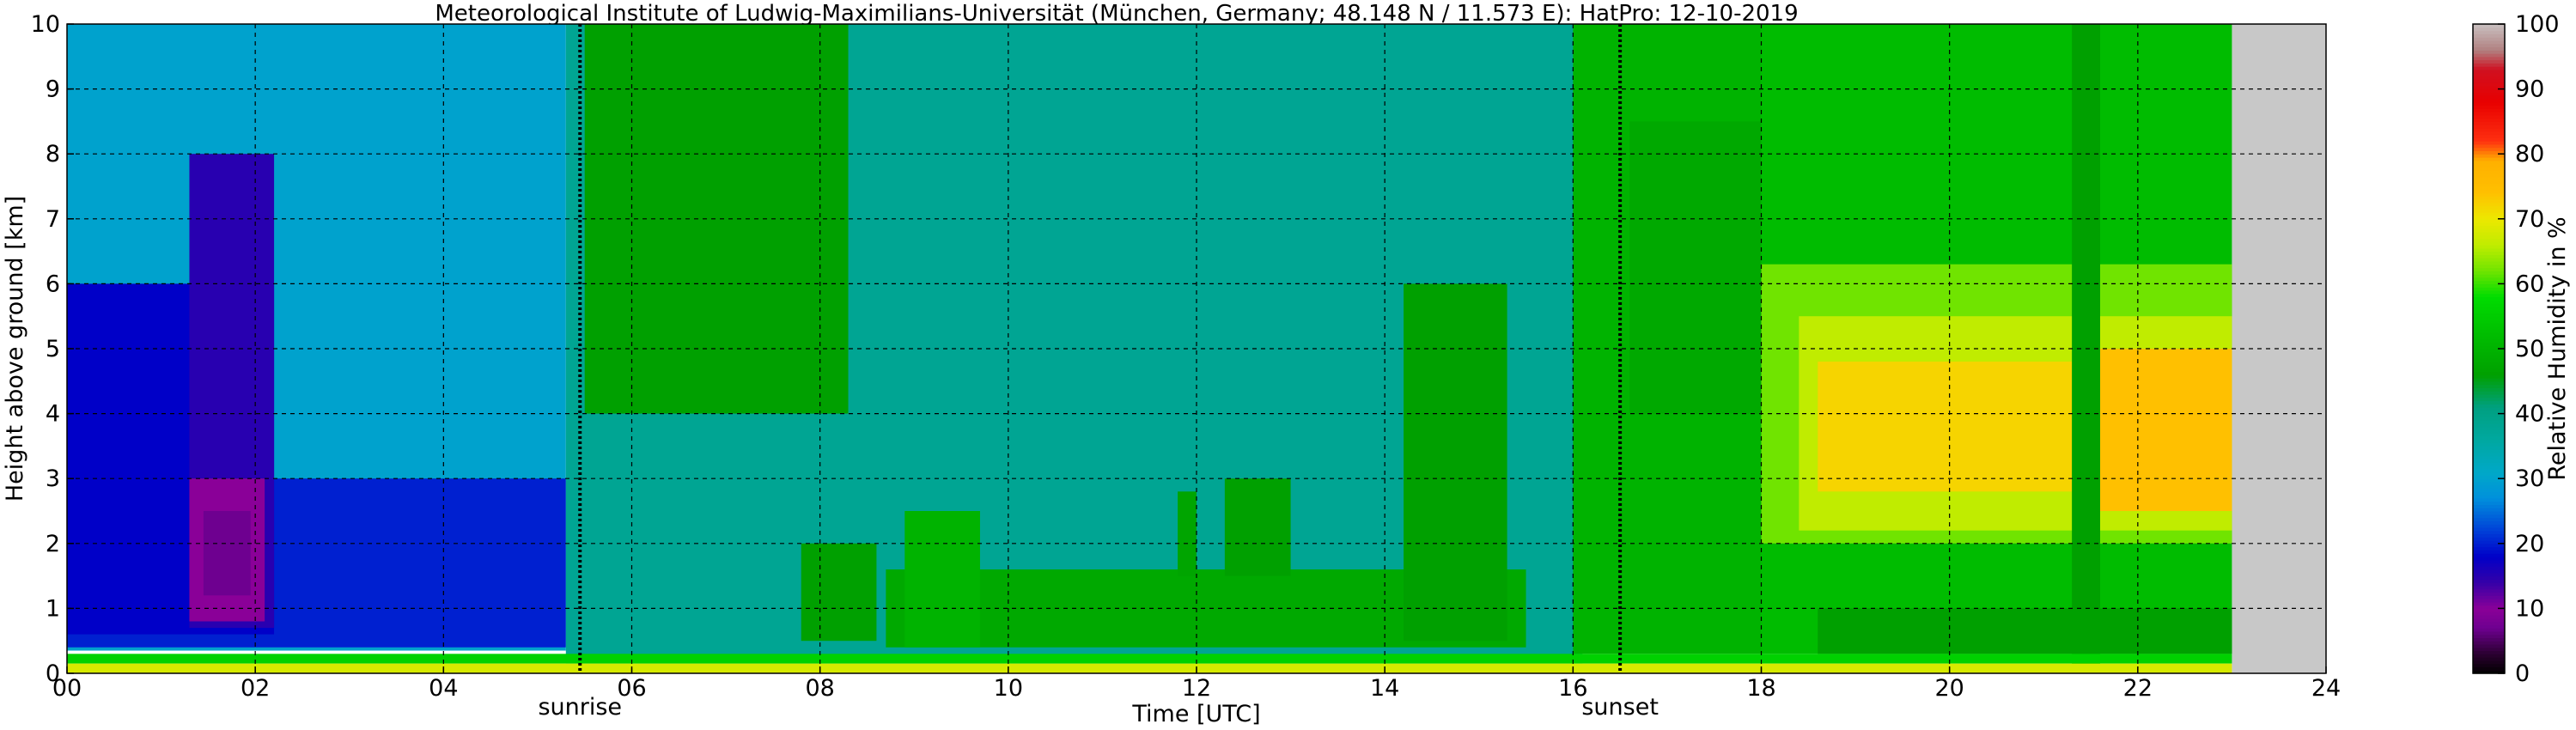 This screenshot has height=730, width=2576. Describe the element at coordinates (2529, 414) in the screenshot. I see `colorbar-tick-label: 40` at that location.